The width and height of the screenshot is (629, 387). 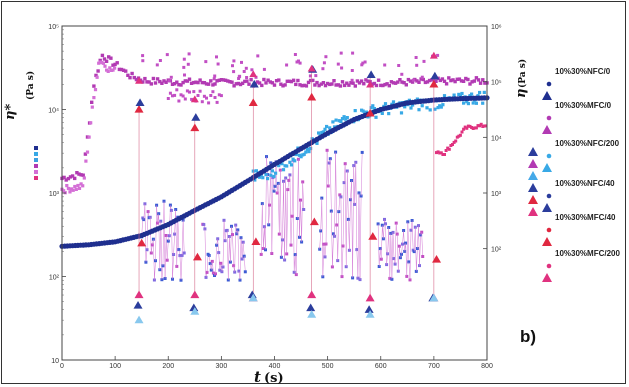 I want to click on y-right-label-var: η, so click(x=521, y=93).